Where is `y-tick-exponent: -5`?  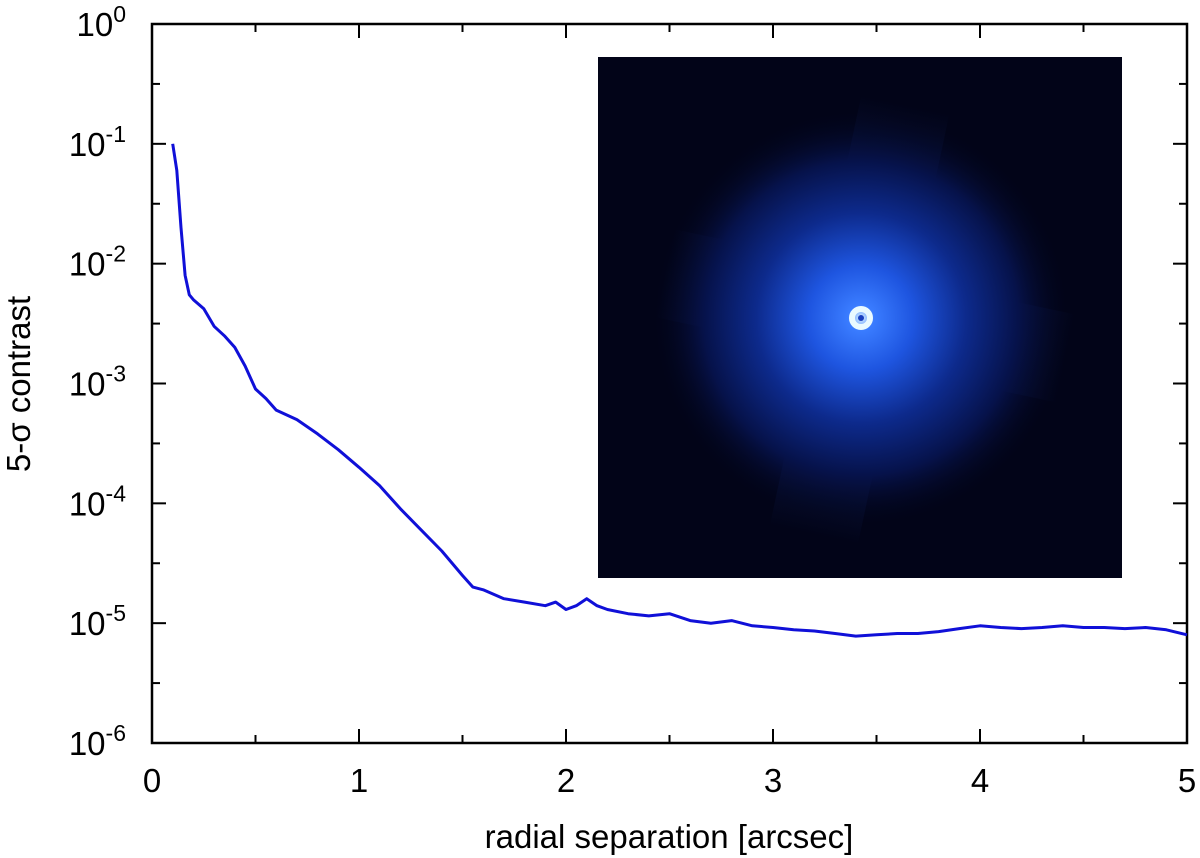 y-tick-exponent: -5 is located at coordinates (116, 613).